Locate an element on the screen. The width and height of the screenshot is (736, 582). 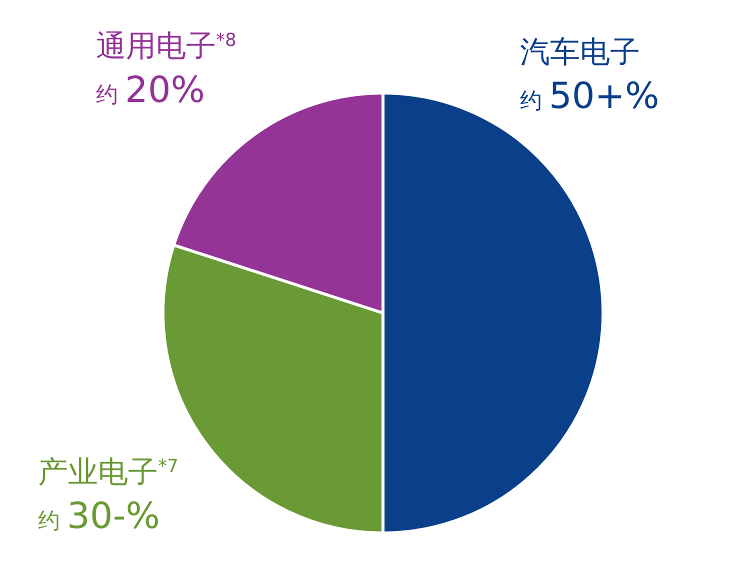
data-label: 约 50+% is located at coordinates (590, 96).